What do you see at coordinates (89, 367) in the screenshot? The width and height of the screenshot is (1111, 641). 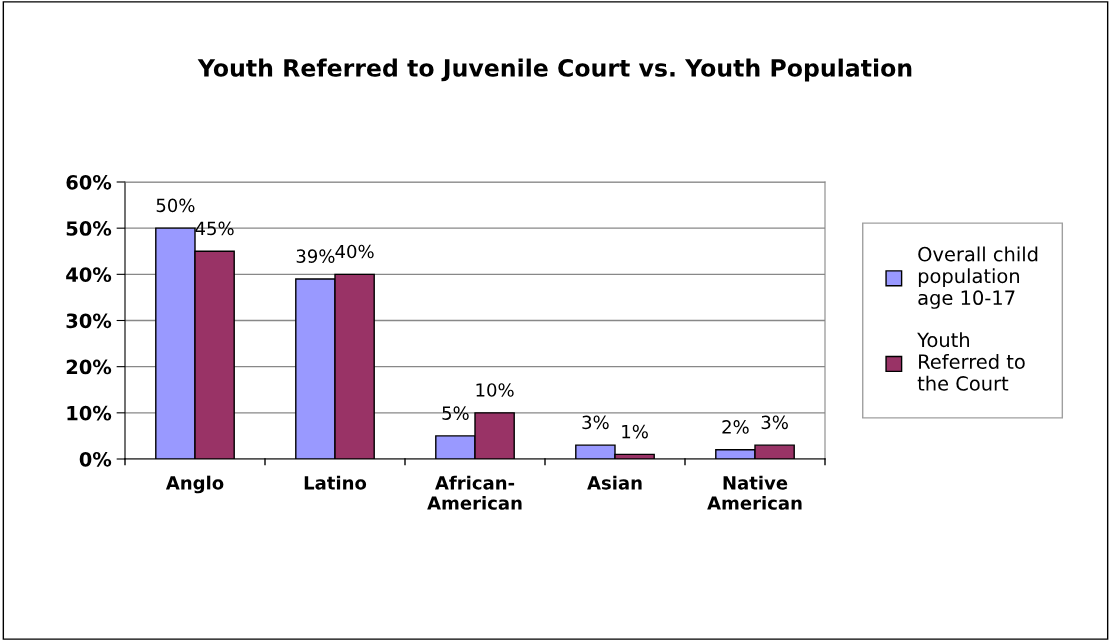 I see `y-tick-label: 20%` at bounding box center [89, 367].